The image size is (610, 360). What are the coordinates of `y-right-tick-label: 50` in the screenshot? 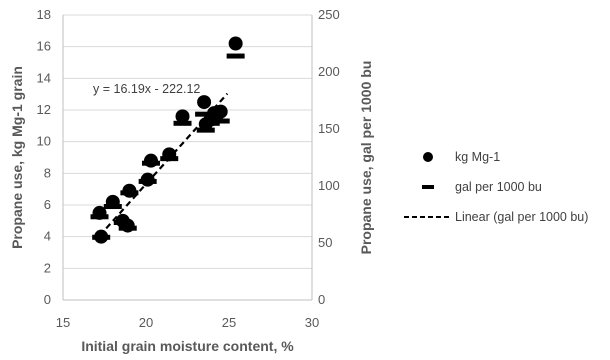 It's located at (325, 242).